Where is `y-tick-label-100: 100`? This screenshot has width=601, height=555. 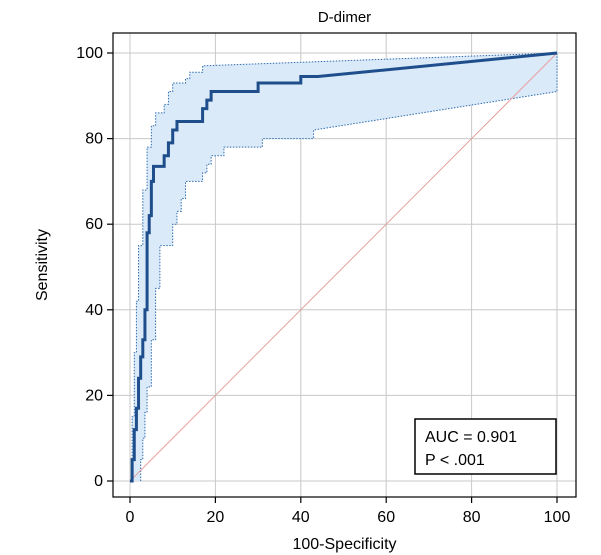 y-tick-label-100: 100 is located at coordinates (89, 53).